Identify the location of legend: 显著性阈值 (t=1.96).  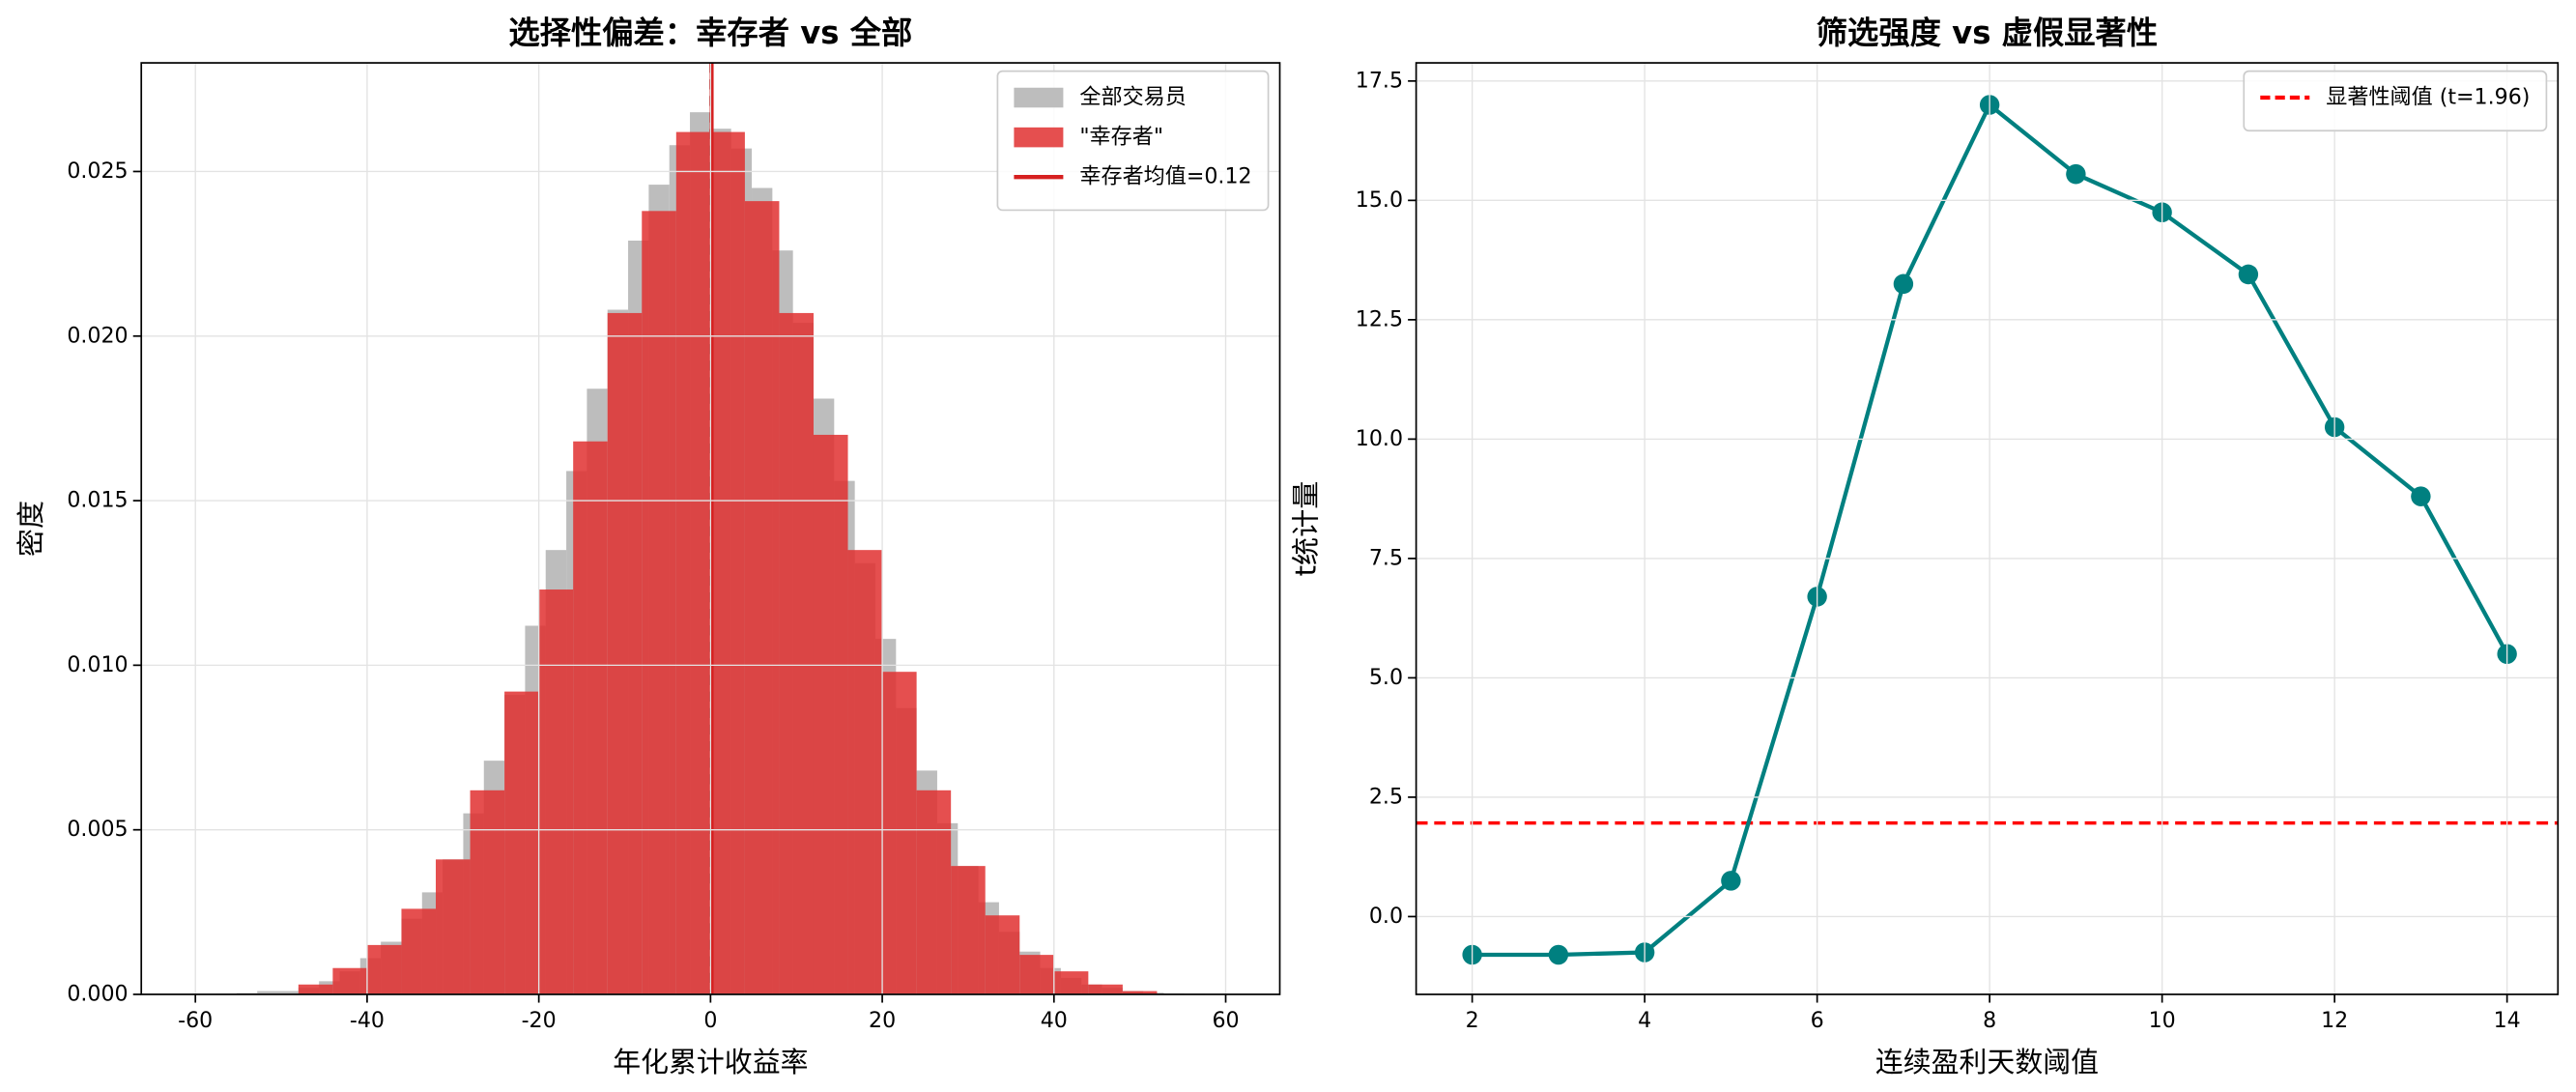
(2396, 101).